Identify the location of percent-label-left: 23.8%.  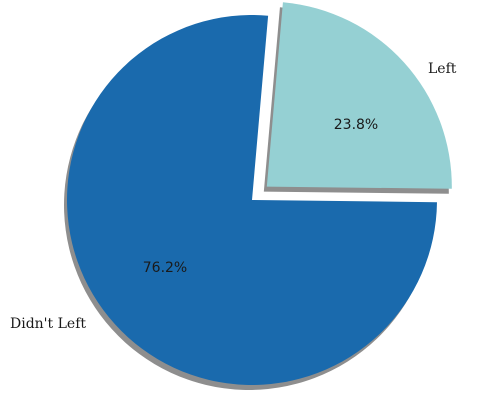
(356, 125).